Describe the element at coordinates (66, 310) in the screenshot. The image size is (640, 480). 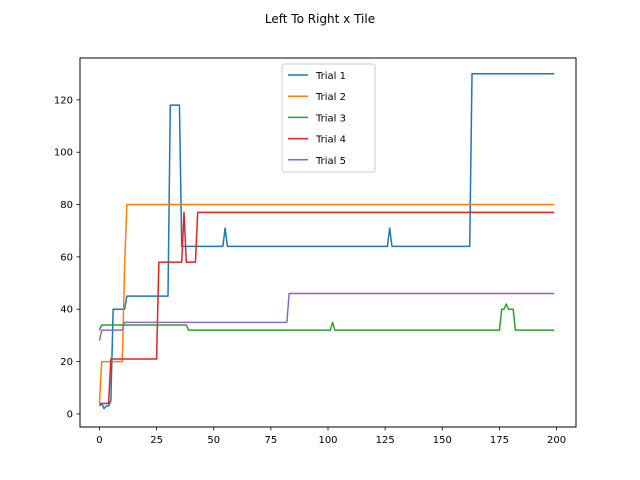
I see `y-tick-label: 40` at that location.